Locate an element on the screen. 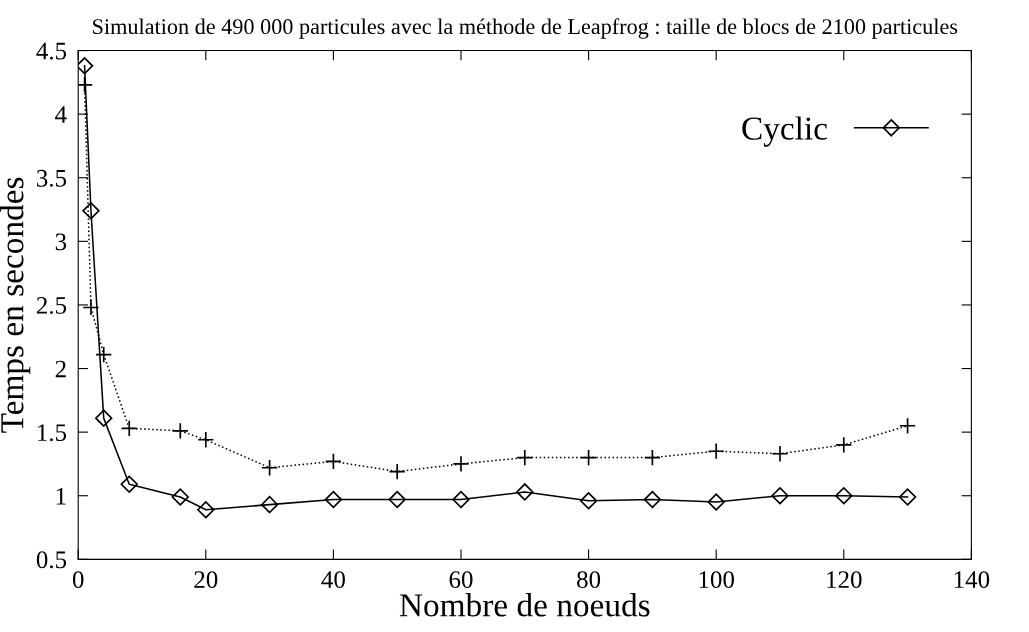 The image size is (1029, 632). x-tick-label: 60 is located at coordinates (461, 580).